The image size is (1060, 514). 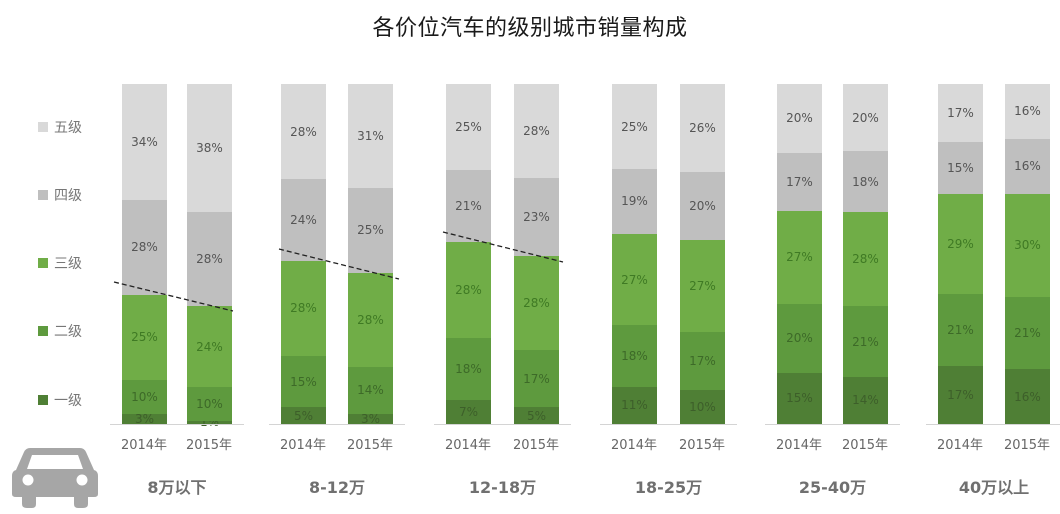 I want to click on stacked-bar: 5% 17% 28% 23% 28%, so click(x=536, y=254).